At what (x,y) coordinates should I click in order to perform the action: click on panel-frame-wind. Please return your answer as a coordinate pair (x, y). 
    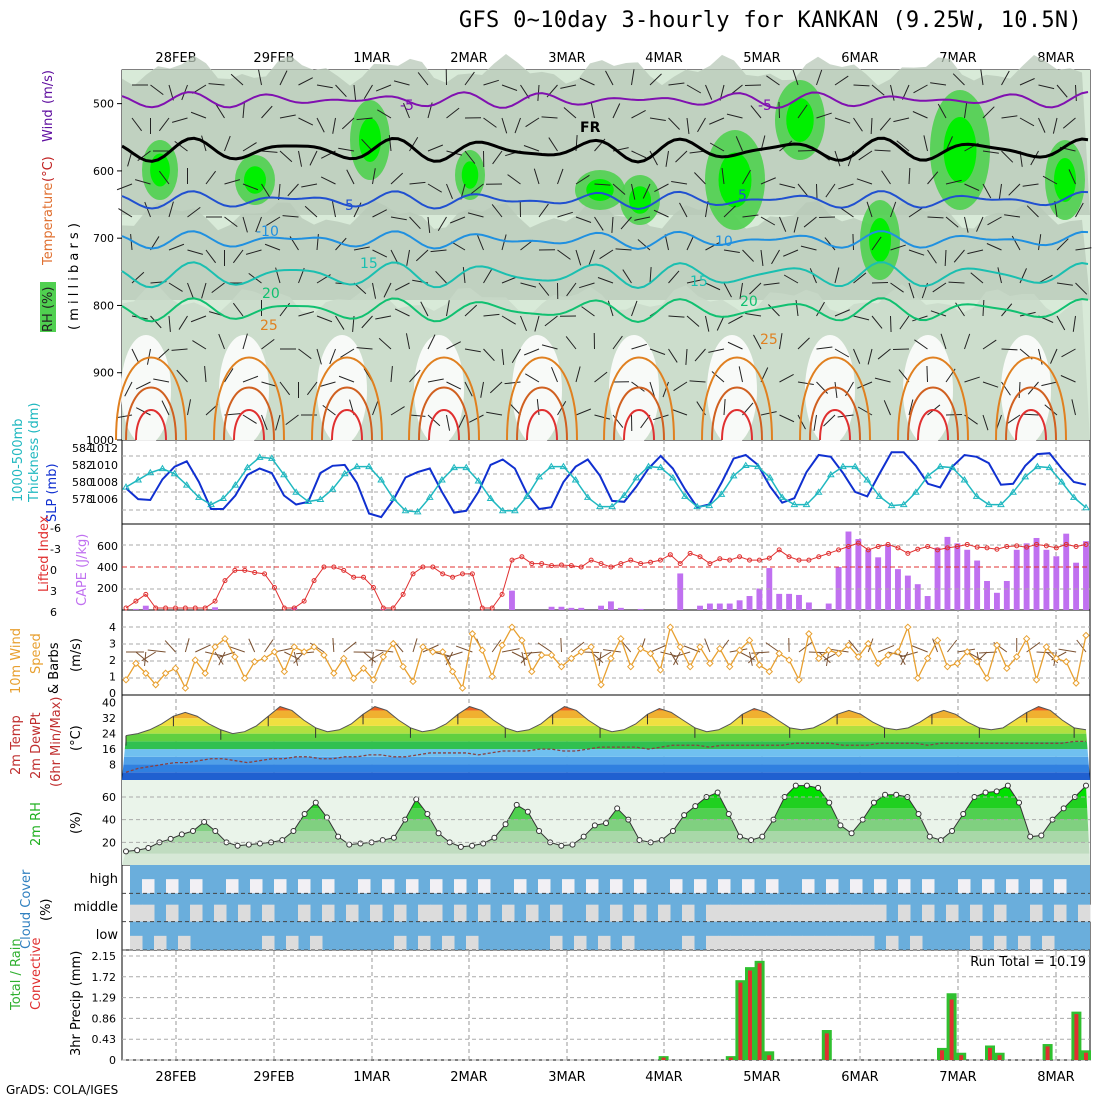
    Looking at the image, I should click on (606, 652).